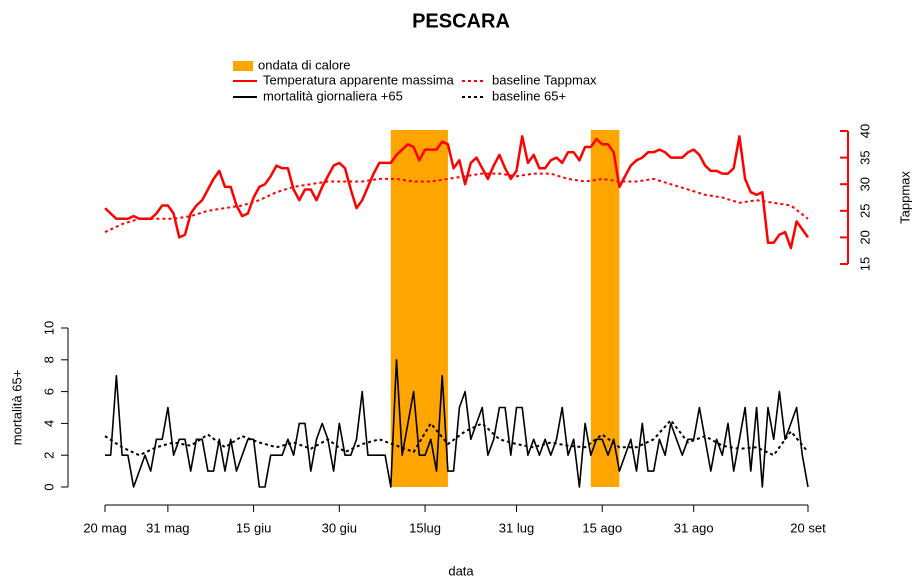 This screenshot has height=584, width=922. What do you see at coordinates (104, 527) in the screenshot?
I see `x-tick-label: 20 mag` at bounding box center [104, 527].